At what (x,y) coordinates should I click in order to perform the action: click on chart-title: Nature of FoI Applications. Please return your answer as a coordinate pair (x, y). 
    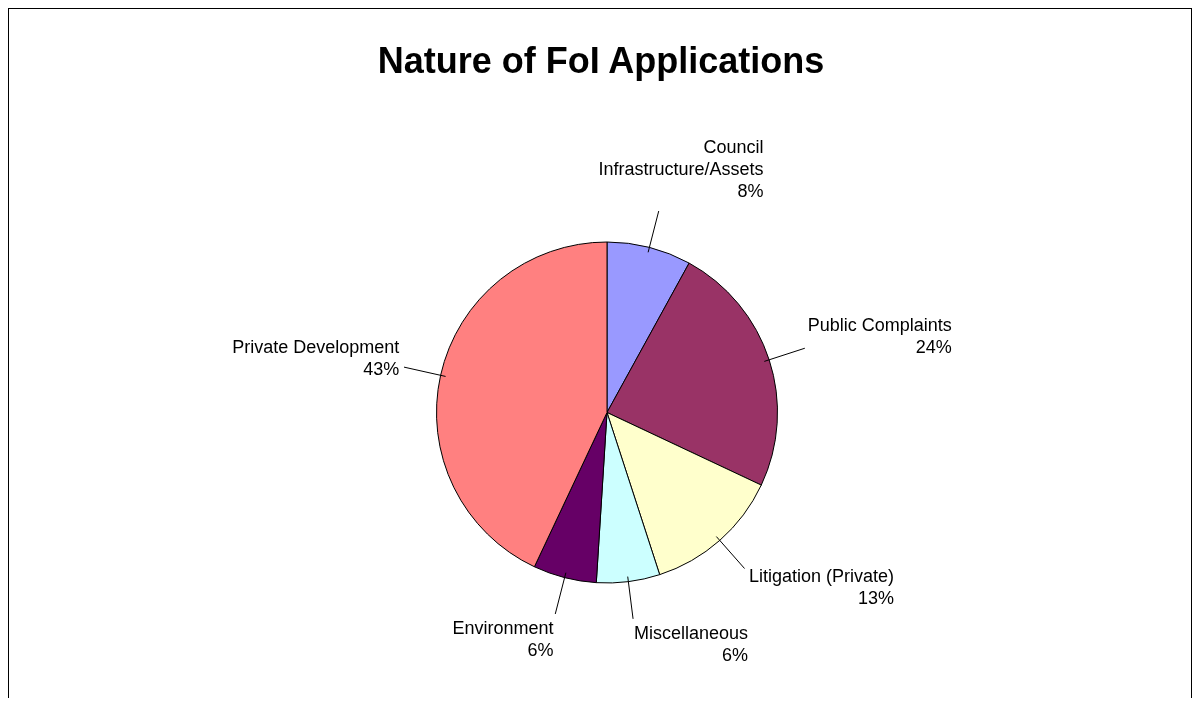
    Looking at the image, I should click on (601, 60).